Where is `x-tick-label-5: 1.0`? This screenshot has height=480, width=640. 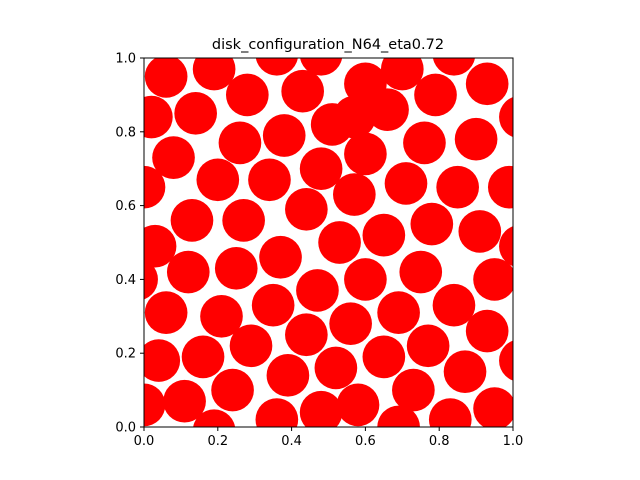
x-tick-label-5: 1.0 is located at coordinates (513, 441).